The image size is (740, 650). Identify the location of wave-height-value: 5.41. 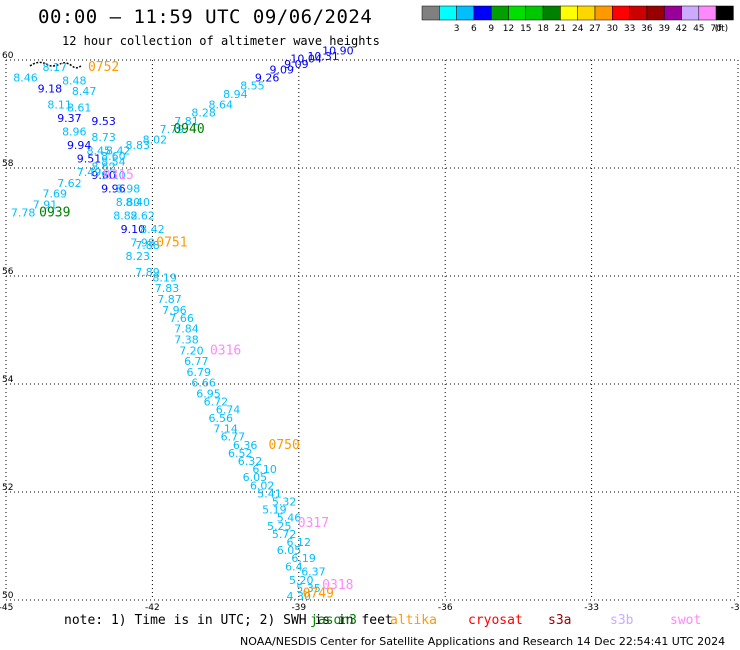
(269, 493).